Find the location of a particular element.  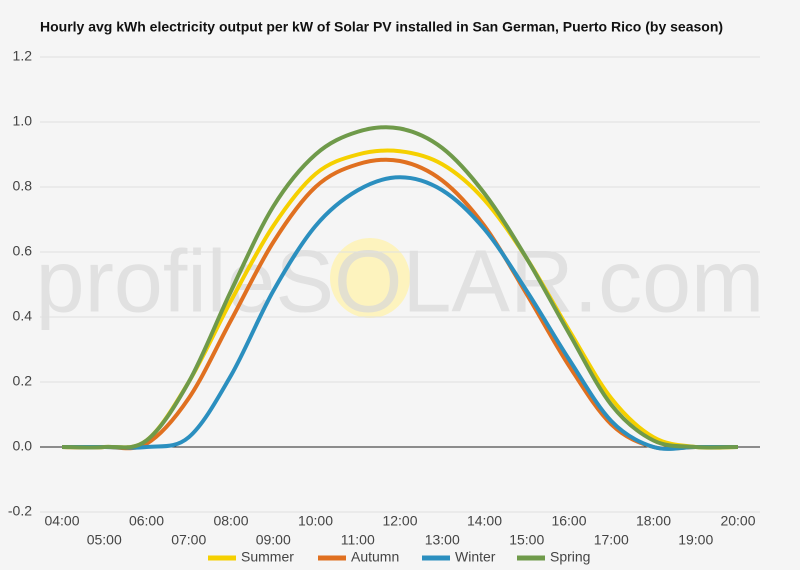

y-tick-label: -0.2 is located at coordinates (20, 511).